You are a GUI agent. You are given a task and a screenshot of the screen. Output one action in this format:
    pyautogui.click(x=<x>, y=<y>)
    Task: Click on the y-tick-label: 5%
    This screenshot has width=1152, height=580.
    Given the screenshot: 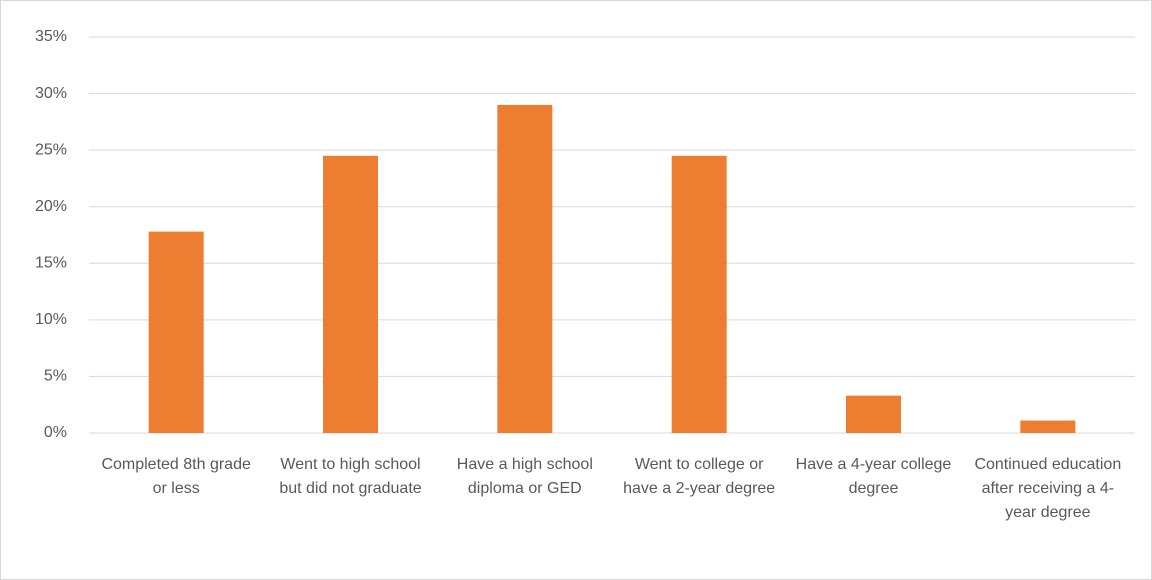 What is the action you would take?
    pyautogui.click(x=55, y=376)
    